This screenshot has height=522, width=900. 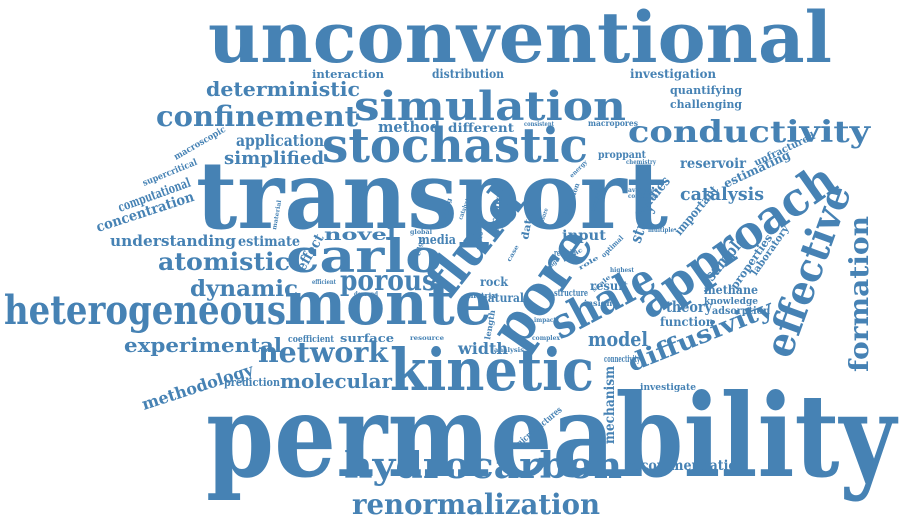 I want to click on word: micro, so click(x=480, y=240).